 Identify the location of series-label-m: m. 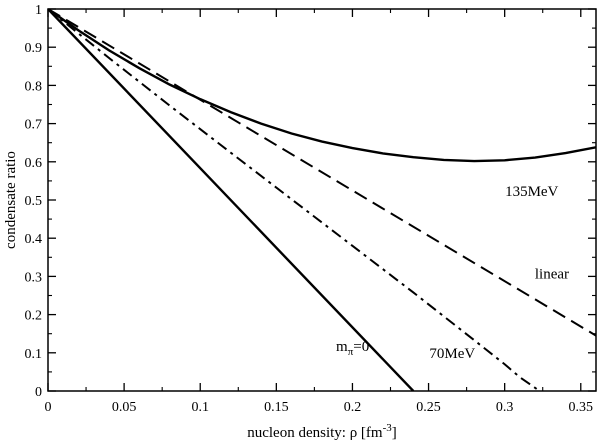
(342, 347).